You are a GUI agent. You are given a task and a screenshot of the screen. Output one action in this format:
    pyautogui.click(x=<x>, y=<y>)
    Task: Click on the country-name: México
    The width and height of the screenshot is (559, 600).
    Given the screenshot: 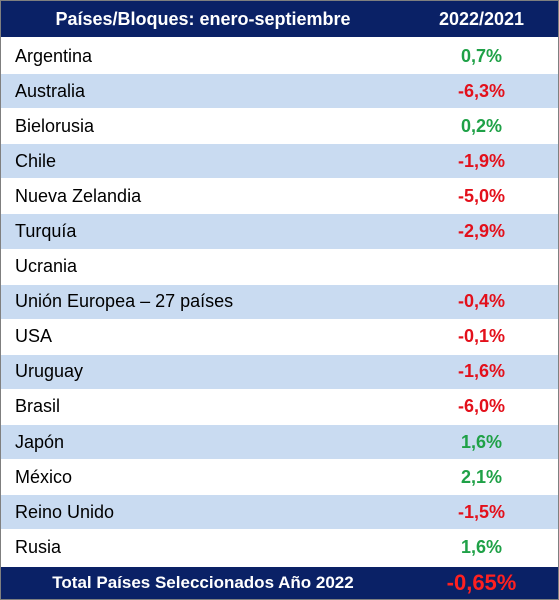 What is the action you would take?
    pyautogui.click(x=44, y=476)
    